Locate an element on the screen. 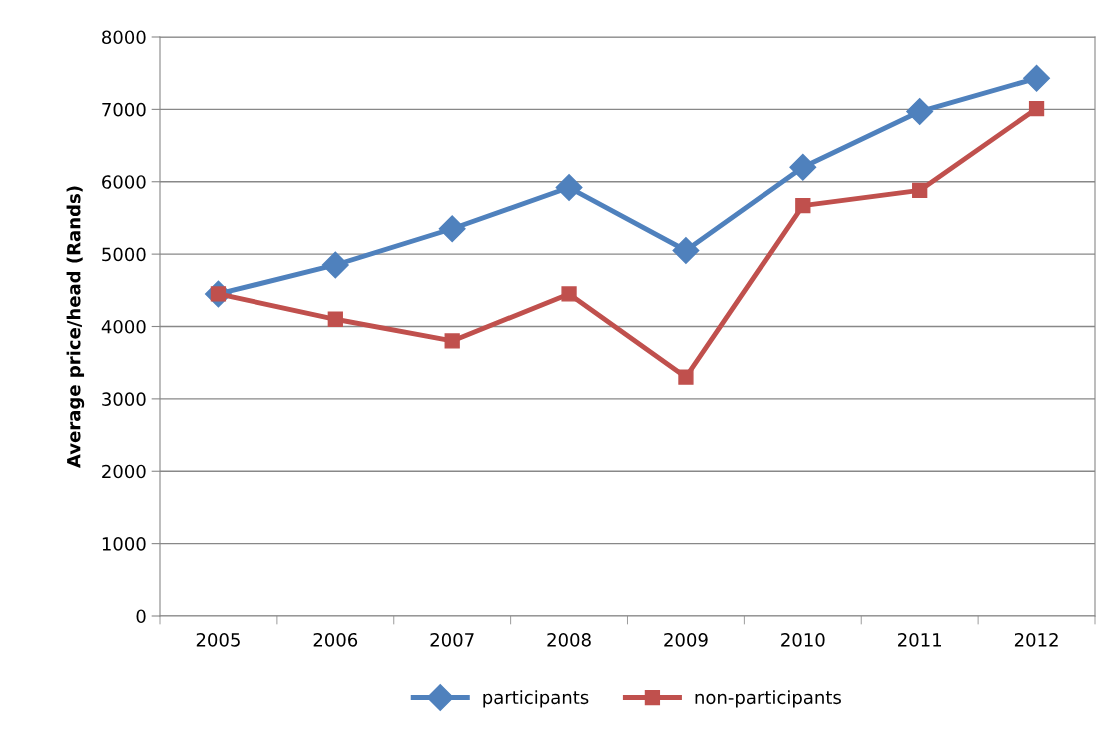 The width and height of the screenshot is (1116, 743). legend-label: participants is located at coordinates (536, 699).